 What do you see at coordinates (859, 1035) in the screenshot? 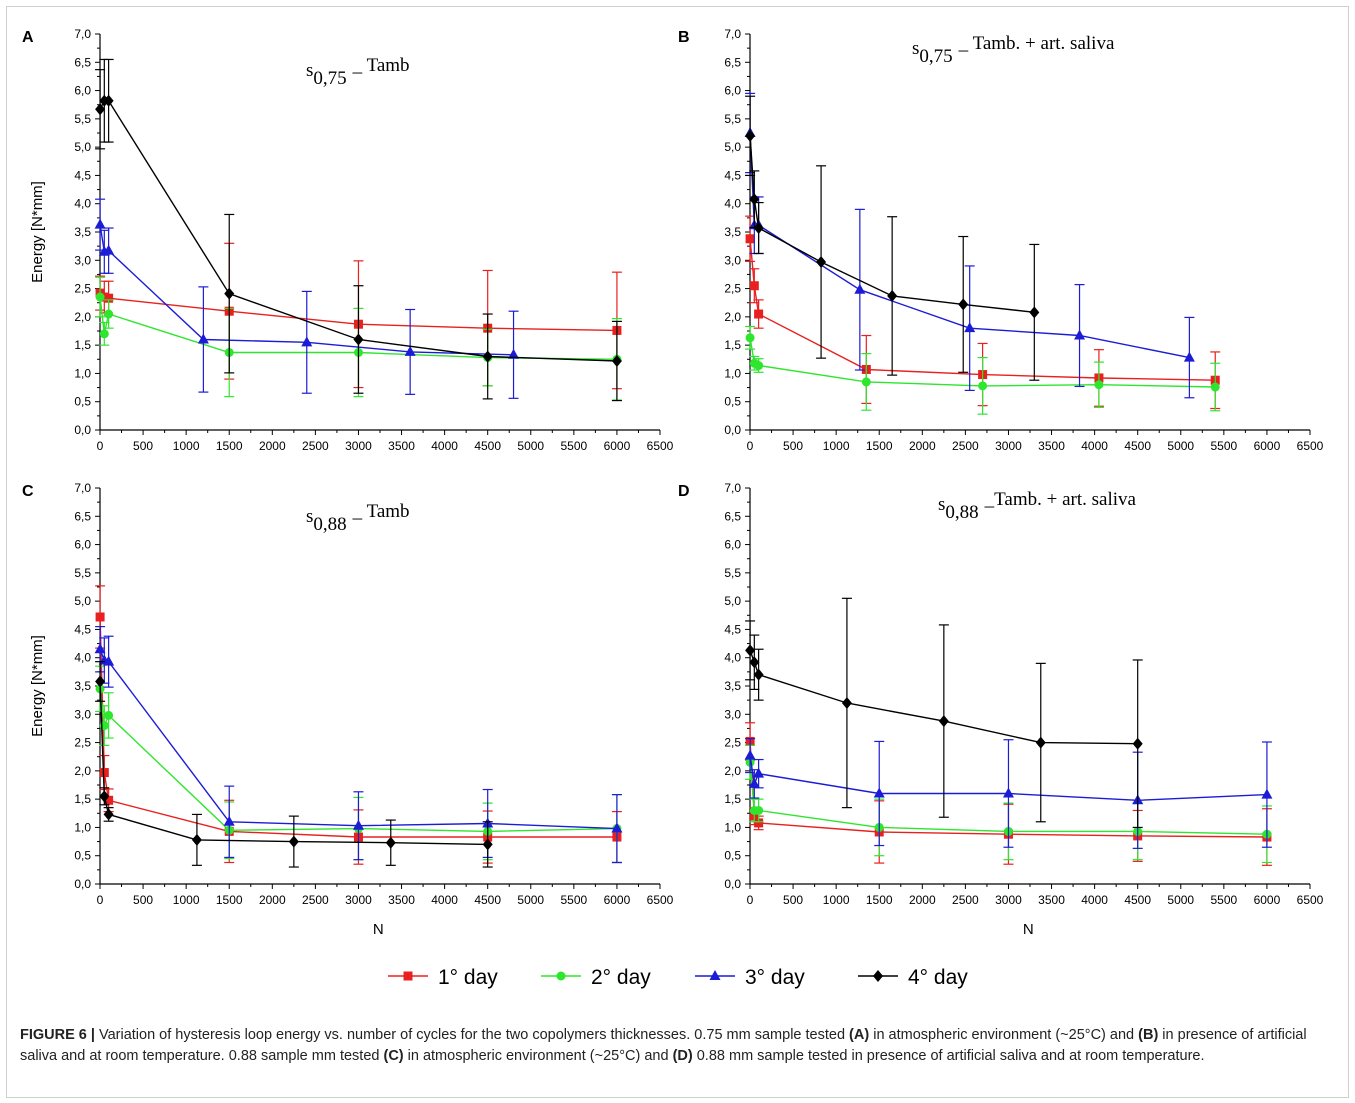
I see `caption-part-1: (A)` at bounding box center [859, 1035].